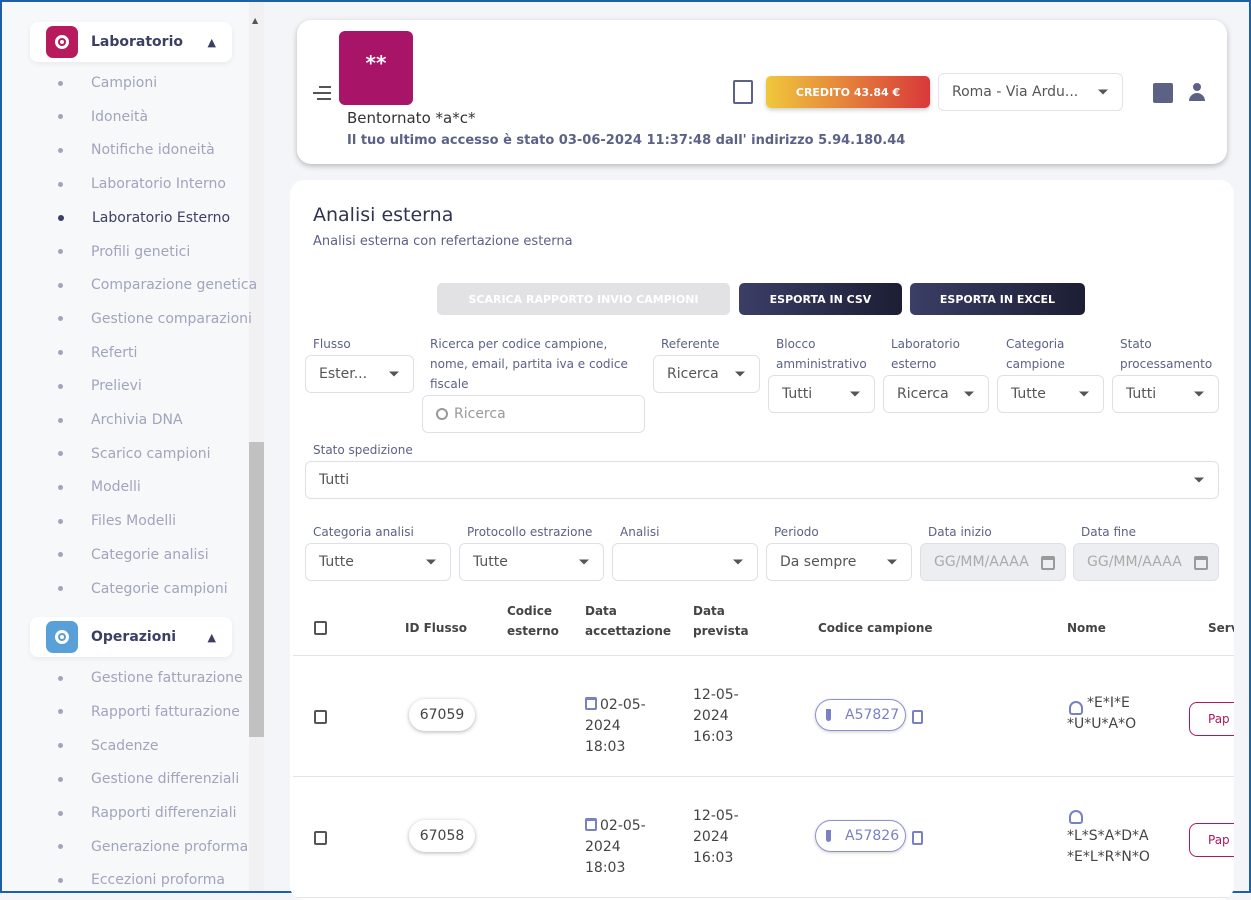  What do you see at coordinates (1028, 394) in the screenshot?
I see `categoria-campione-value: Tutte` at bounding box center [1028, 394].